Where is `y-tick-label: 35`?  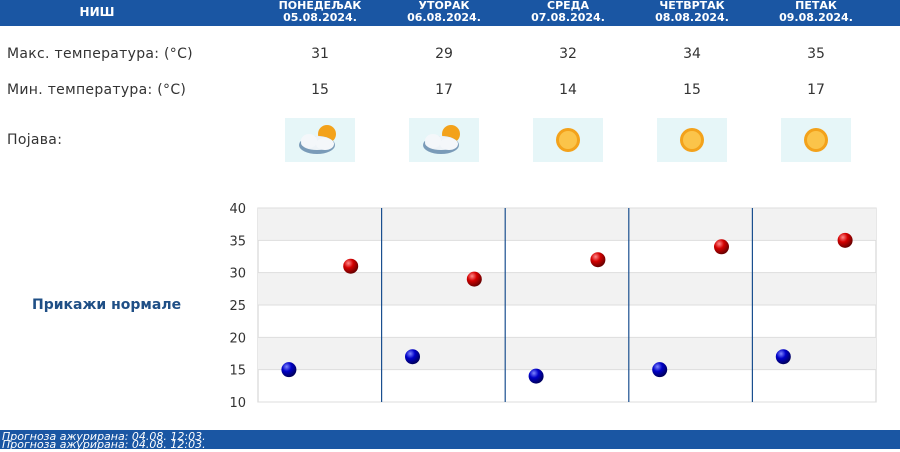
y-tick-label: 35 is located at coordinates (237, 241).